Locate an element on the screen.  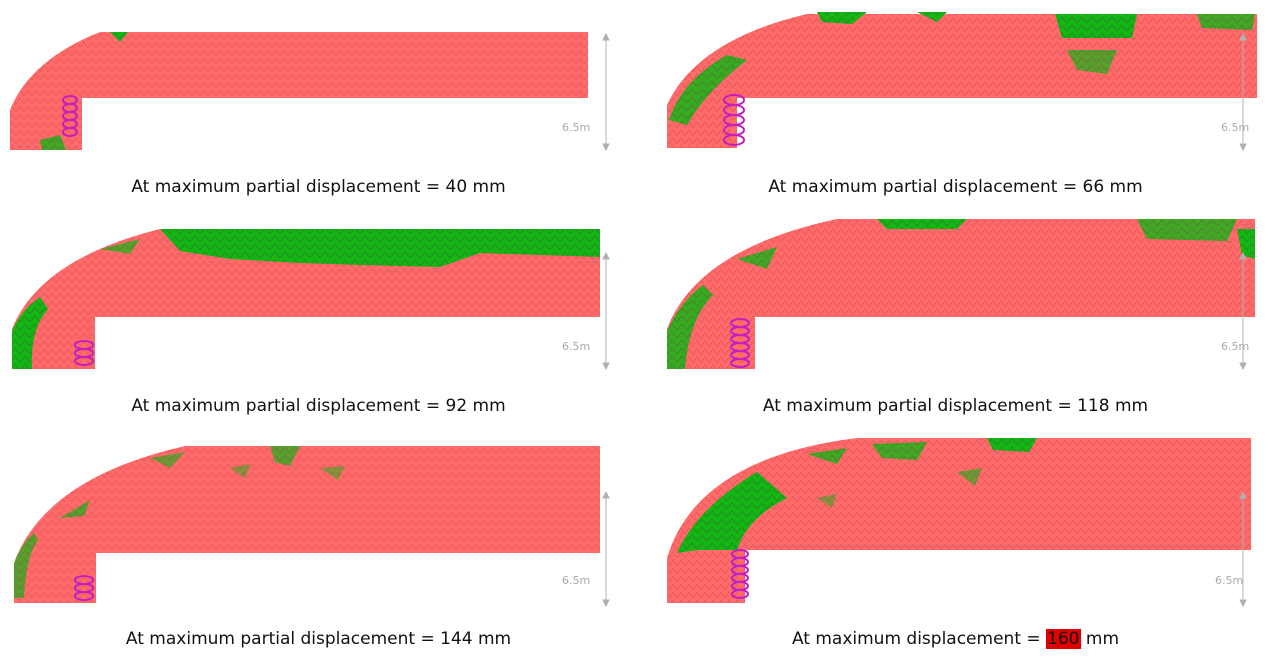
deformed-mesh-2: 6.5m is located at coordinates (962, 82).